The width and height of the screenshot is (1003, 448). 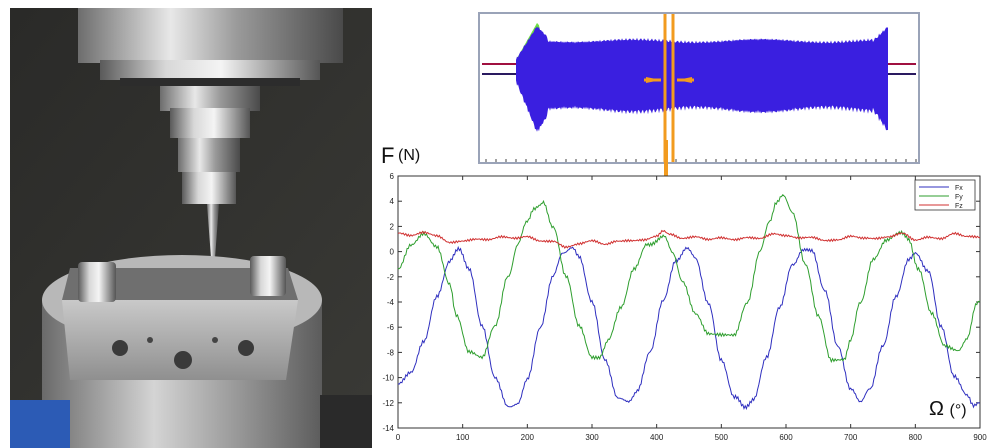 What do you see at coordinates (592, 437) in the screenshot?
I see `x-tick-label: 300` at bounding box center [592, 437].